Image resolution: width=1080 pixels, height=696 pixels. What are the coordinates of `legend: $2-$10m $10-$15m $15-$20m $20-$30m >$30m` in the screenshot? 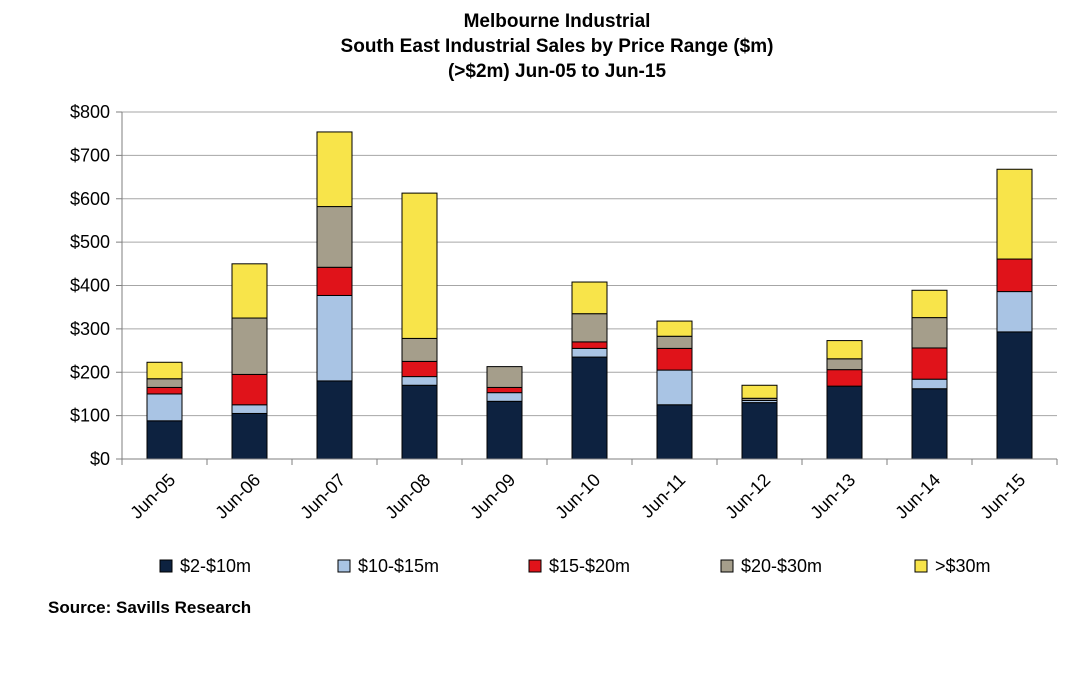 It's located at (575, 566).